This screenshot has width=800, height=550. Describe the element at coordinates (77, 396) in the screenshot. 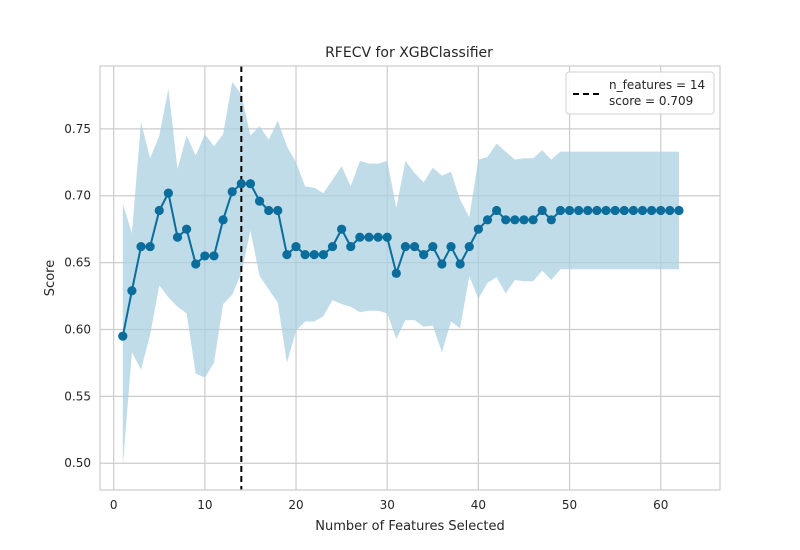

I see `y-tick-label: 0.55` at that location.